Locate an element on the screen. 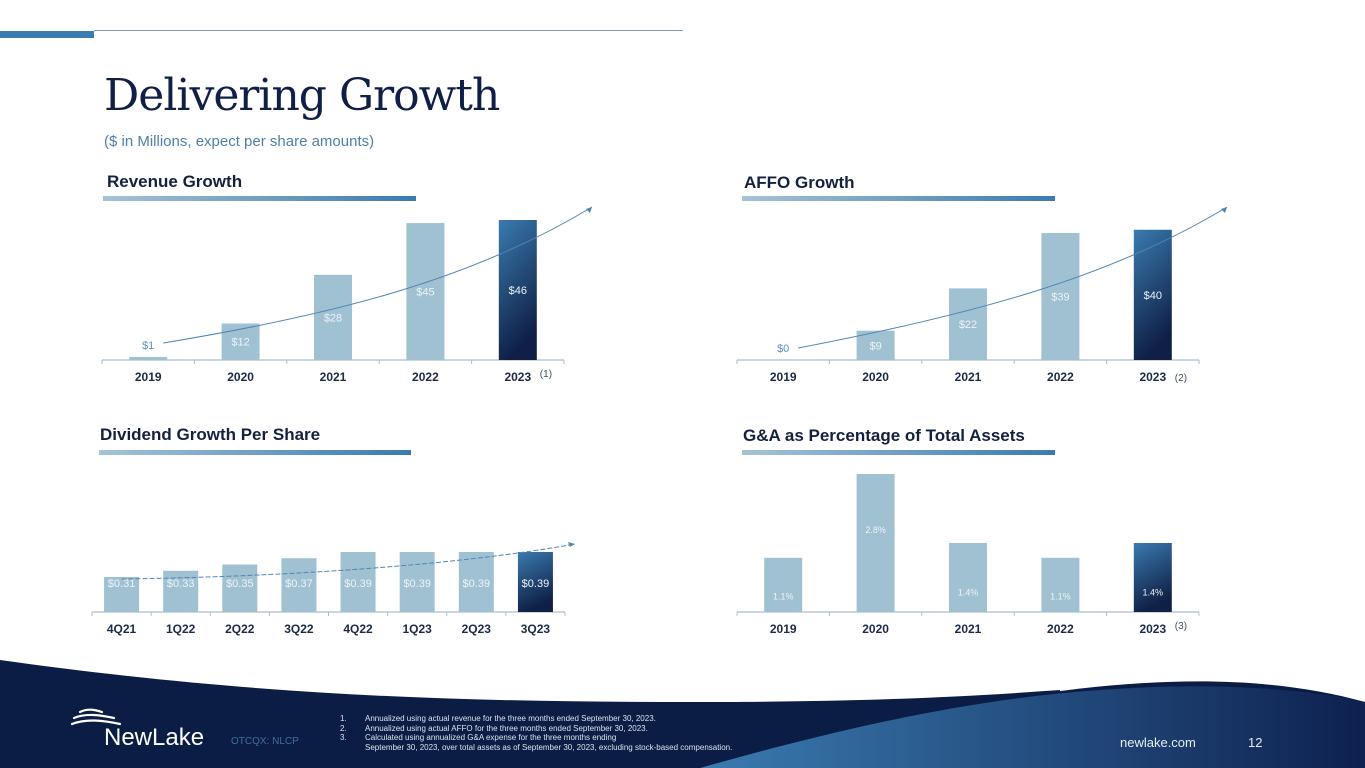 This screenshot has height=768, width=1365. revenue-chart: $1 2019 $12 2020 $28 2021 $45 2022 $46 2023 (1) is located at coordinates (347, 295).